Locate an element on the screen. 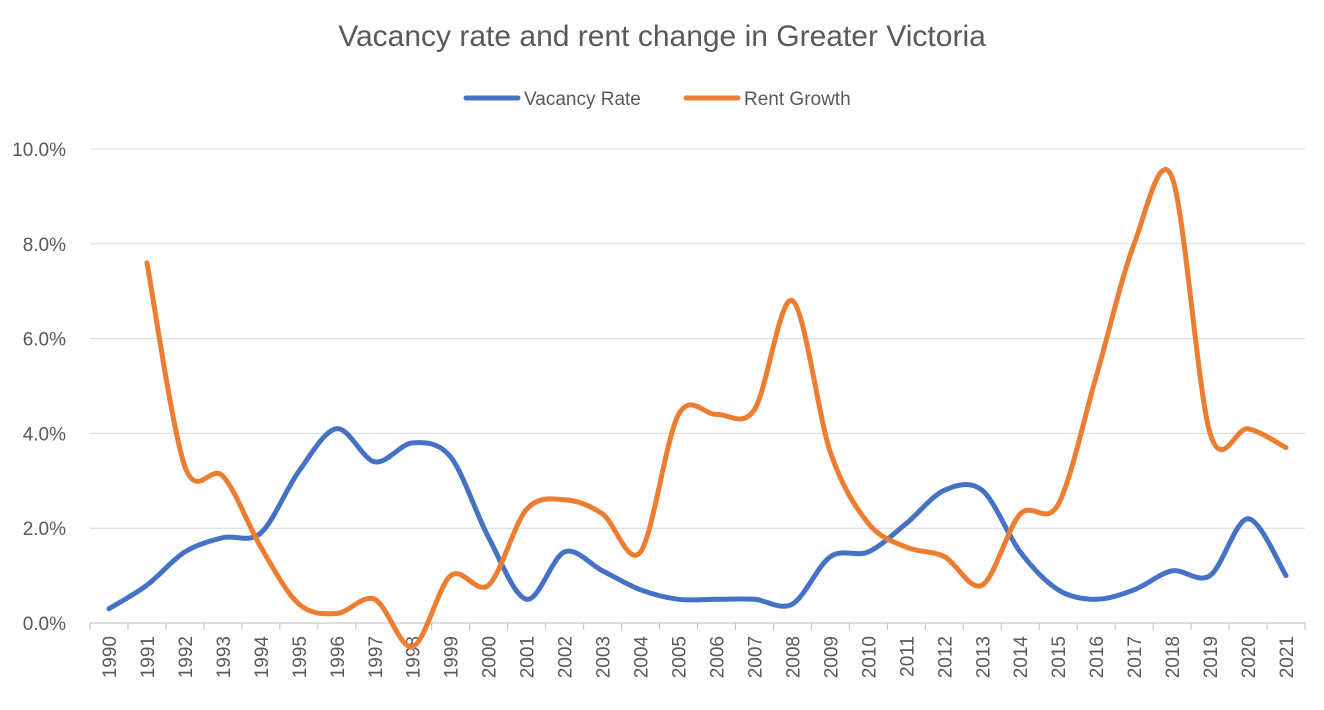 This screenshot has width=1324, height=710. x-tick-label: 2004 is located at coordinates (642, 657).